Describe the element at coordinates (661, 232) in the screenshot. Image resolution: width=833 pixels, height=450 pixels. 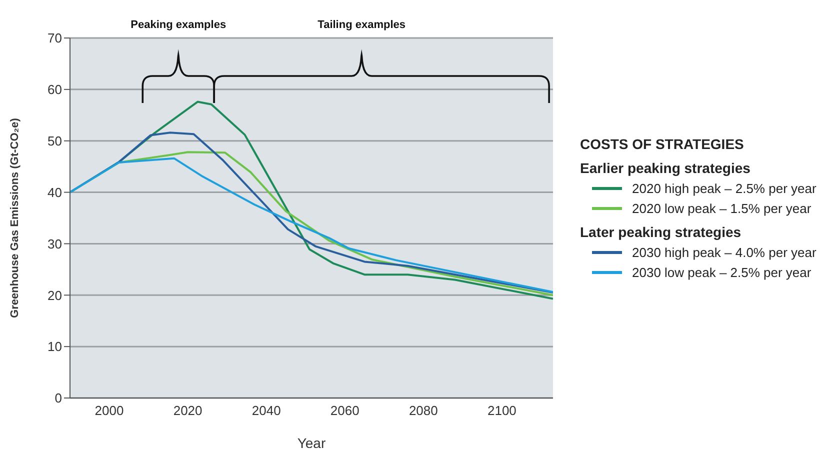
I see `text: Later peaking strategies` at that location.